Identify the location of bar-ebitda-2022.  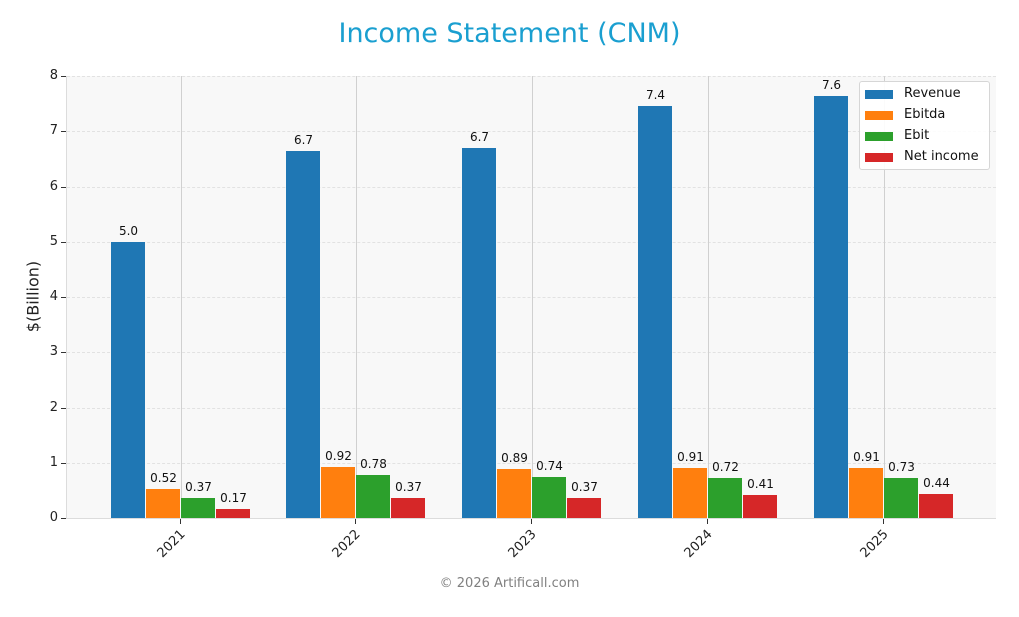
(338, 492).